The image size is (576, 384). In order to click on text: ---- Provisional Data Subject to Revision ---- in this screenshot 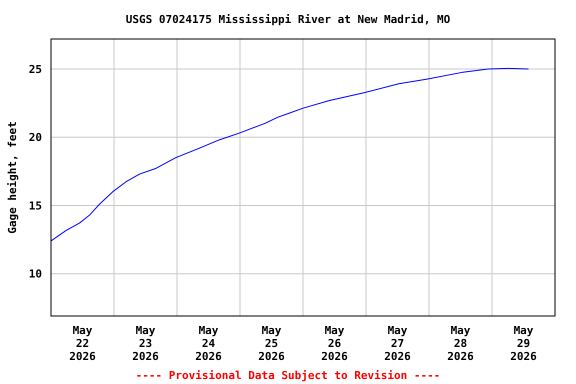, I will do `click(288, 375)`.